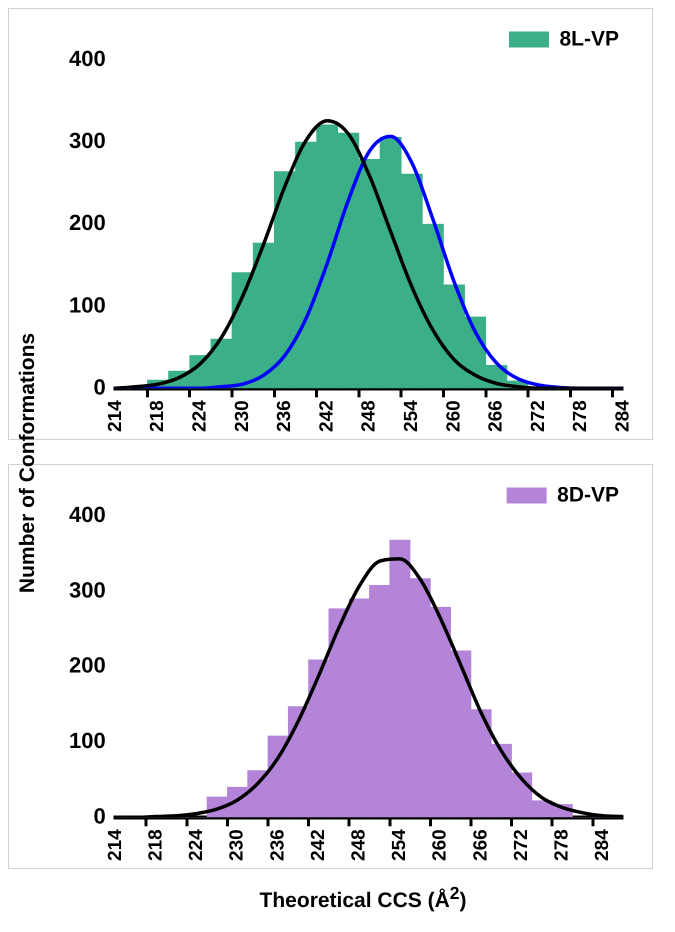  What do you see at coordinates (589, 38) in the screenshot?
I see `legend-label: 8L-VP` at bounding box center [589, 38].